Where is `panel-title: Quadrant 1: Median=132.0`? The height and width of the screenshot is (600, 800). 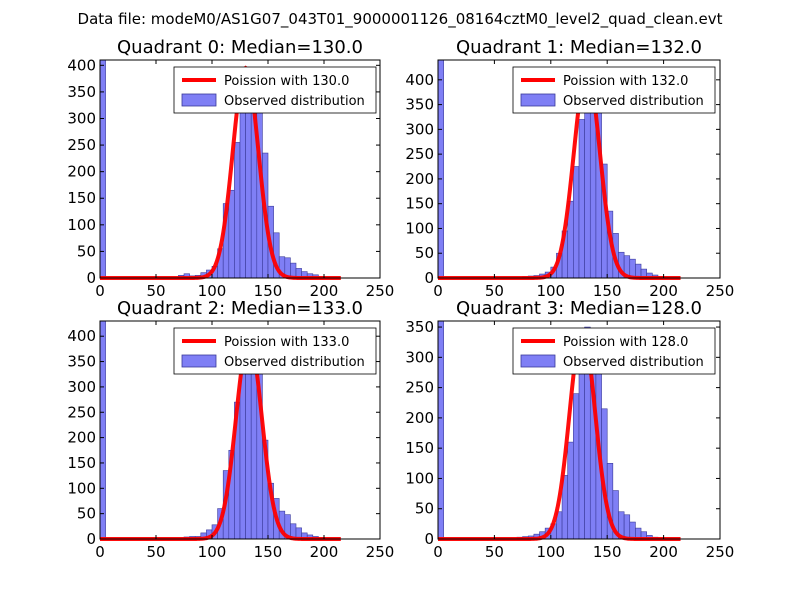
panel-title: Quadrant 1: Median=132.0 is located at coordinates (579, 47).